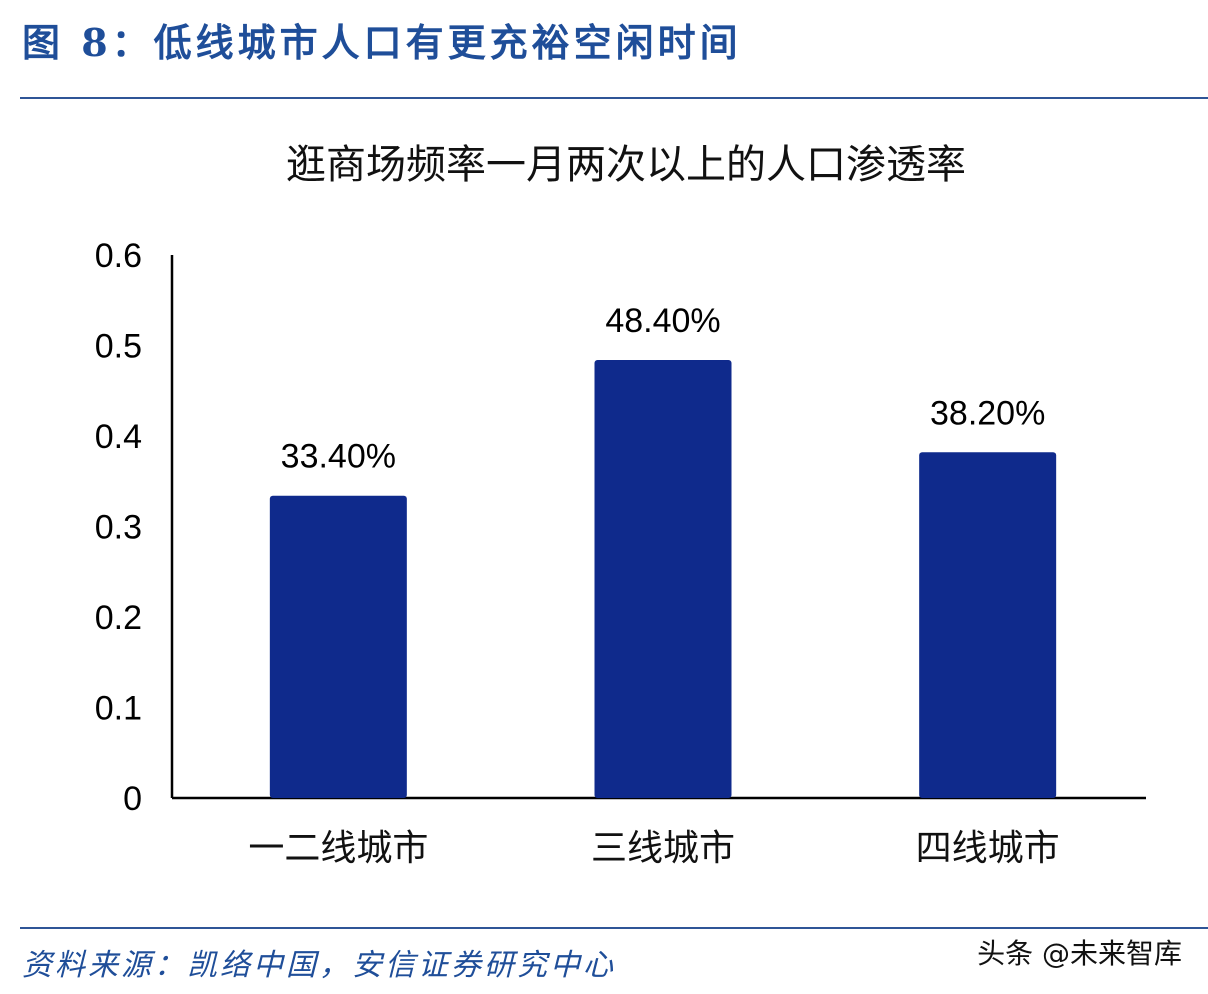 The width and height of the screenshot is (1208, 994). Describe the element at coordinates (118, 256) in the screenshot. I see `y-tick-label: 0.6` at that location.